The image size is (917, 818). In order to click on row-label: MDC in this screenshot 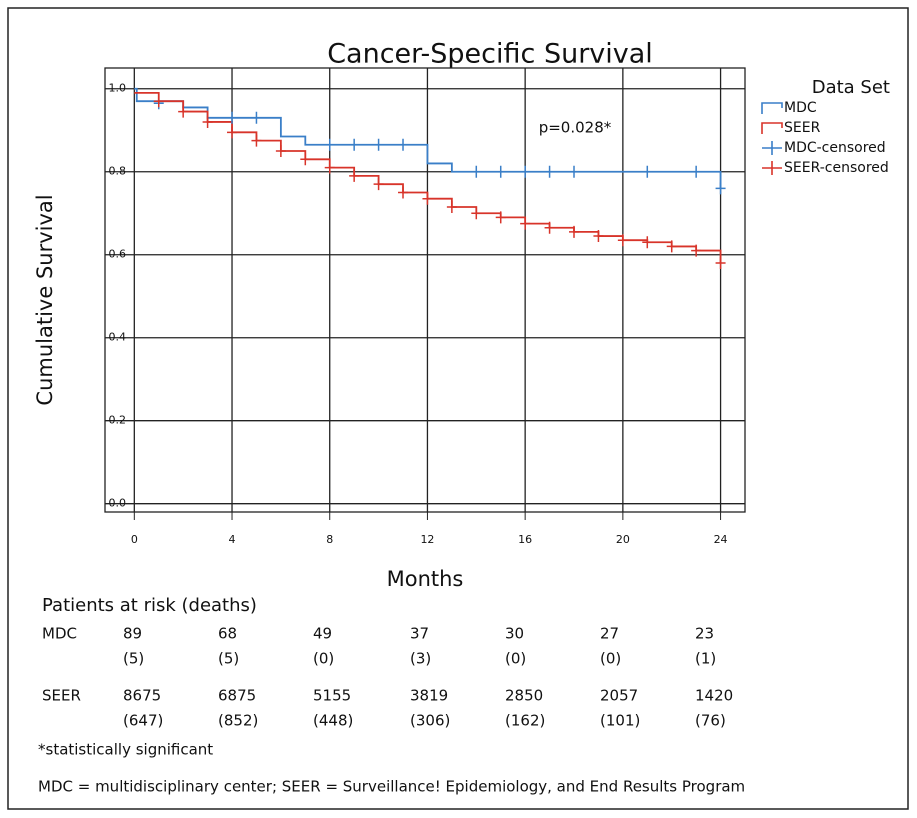, I will do `click(59, 634)`.